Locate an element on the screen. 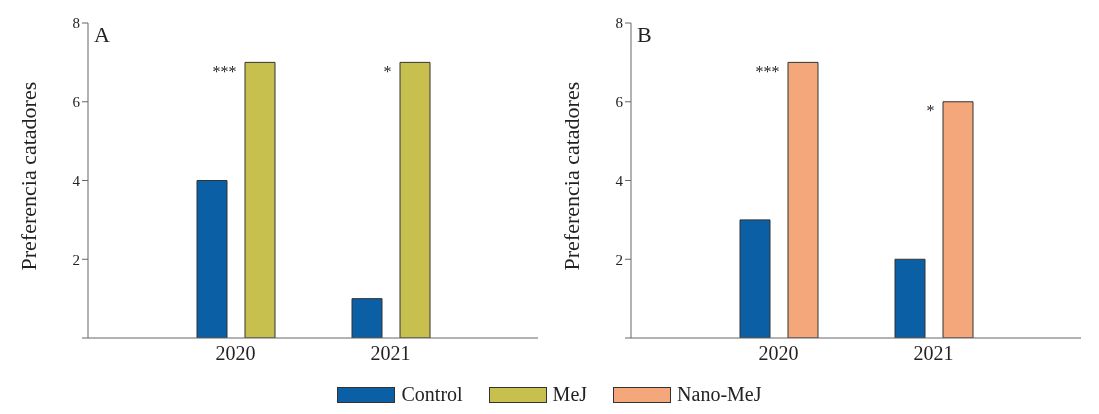 This screenshot has width=1099, height=414. legend-label: Nano-MeJ is located at coordinates (719, 394).